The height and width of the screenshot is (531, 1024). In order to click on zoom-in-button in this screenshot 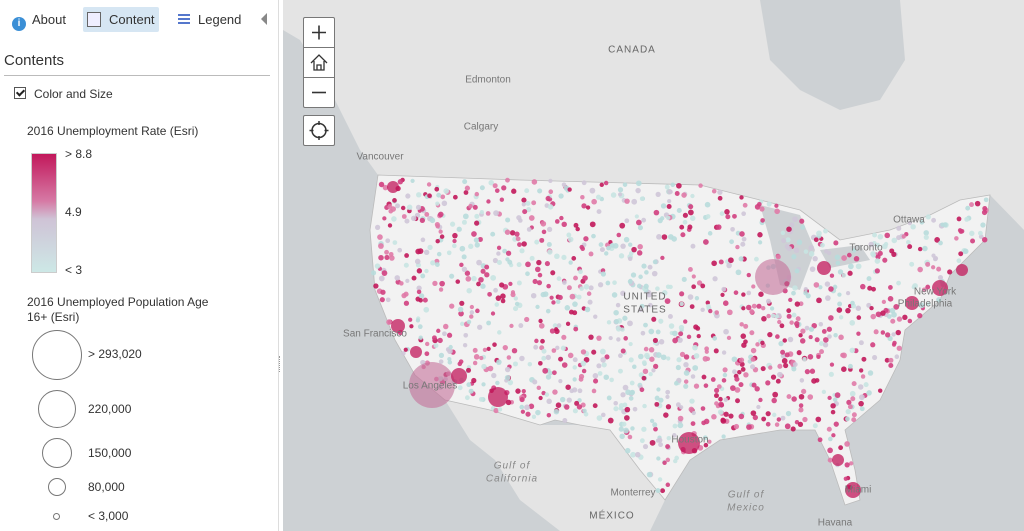, I will do `click(319, 32)`.